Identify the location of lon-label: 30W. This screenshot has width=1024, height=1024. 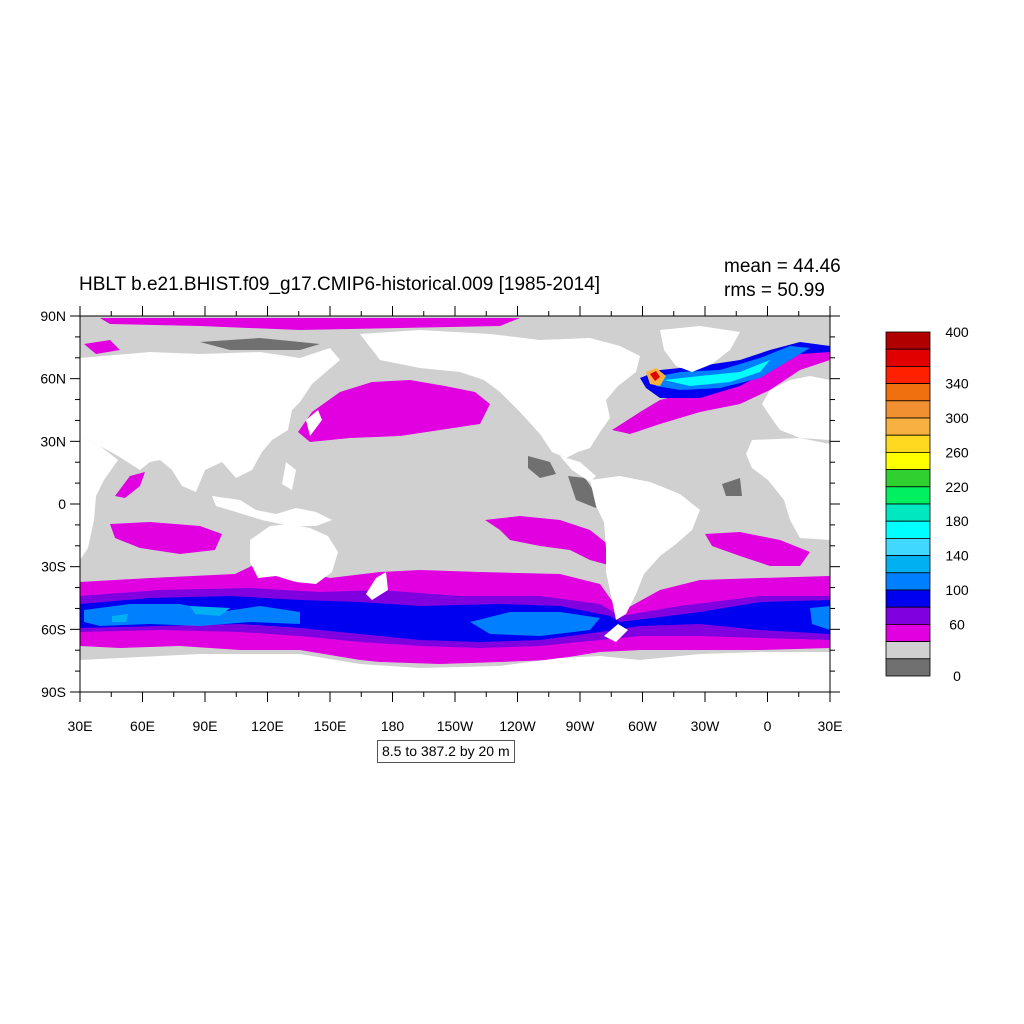
(706, 726).